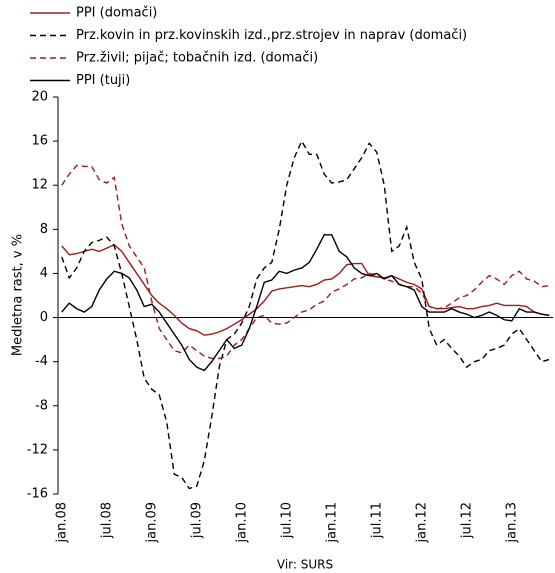  I want to click on y-axis-label: Medletna rast, v %, so click(18, 295).